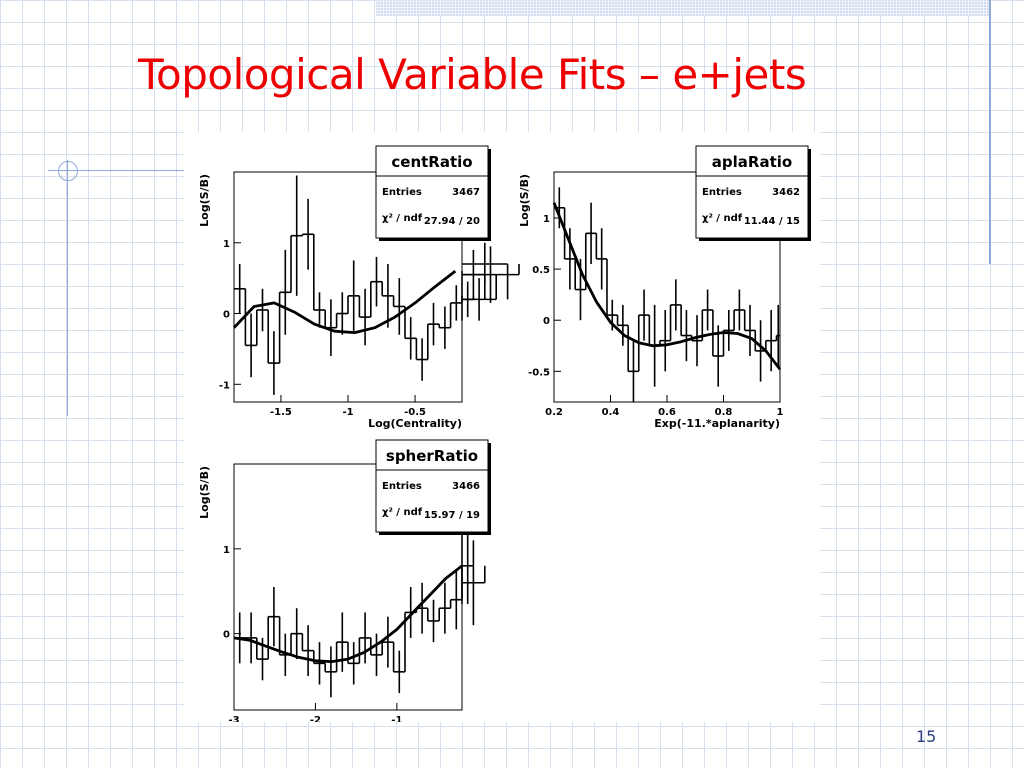 This screenshot has height=768, width=1024. What do you see at coordinates (541, 270) in the screenshot?
I see `y-tick-label: 0.5` at bounding box center [541, 270].